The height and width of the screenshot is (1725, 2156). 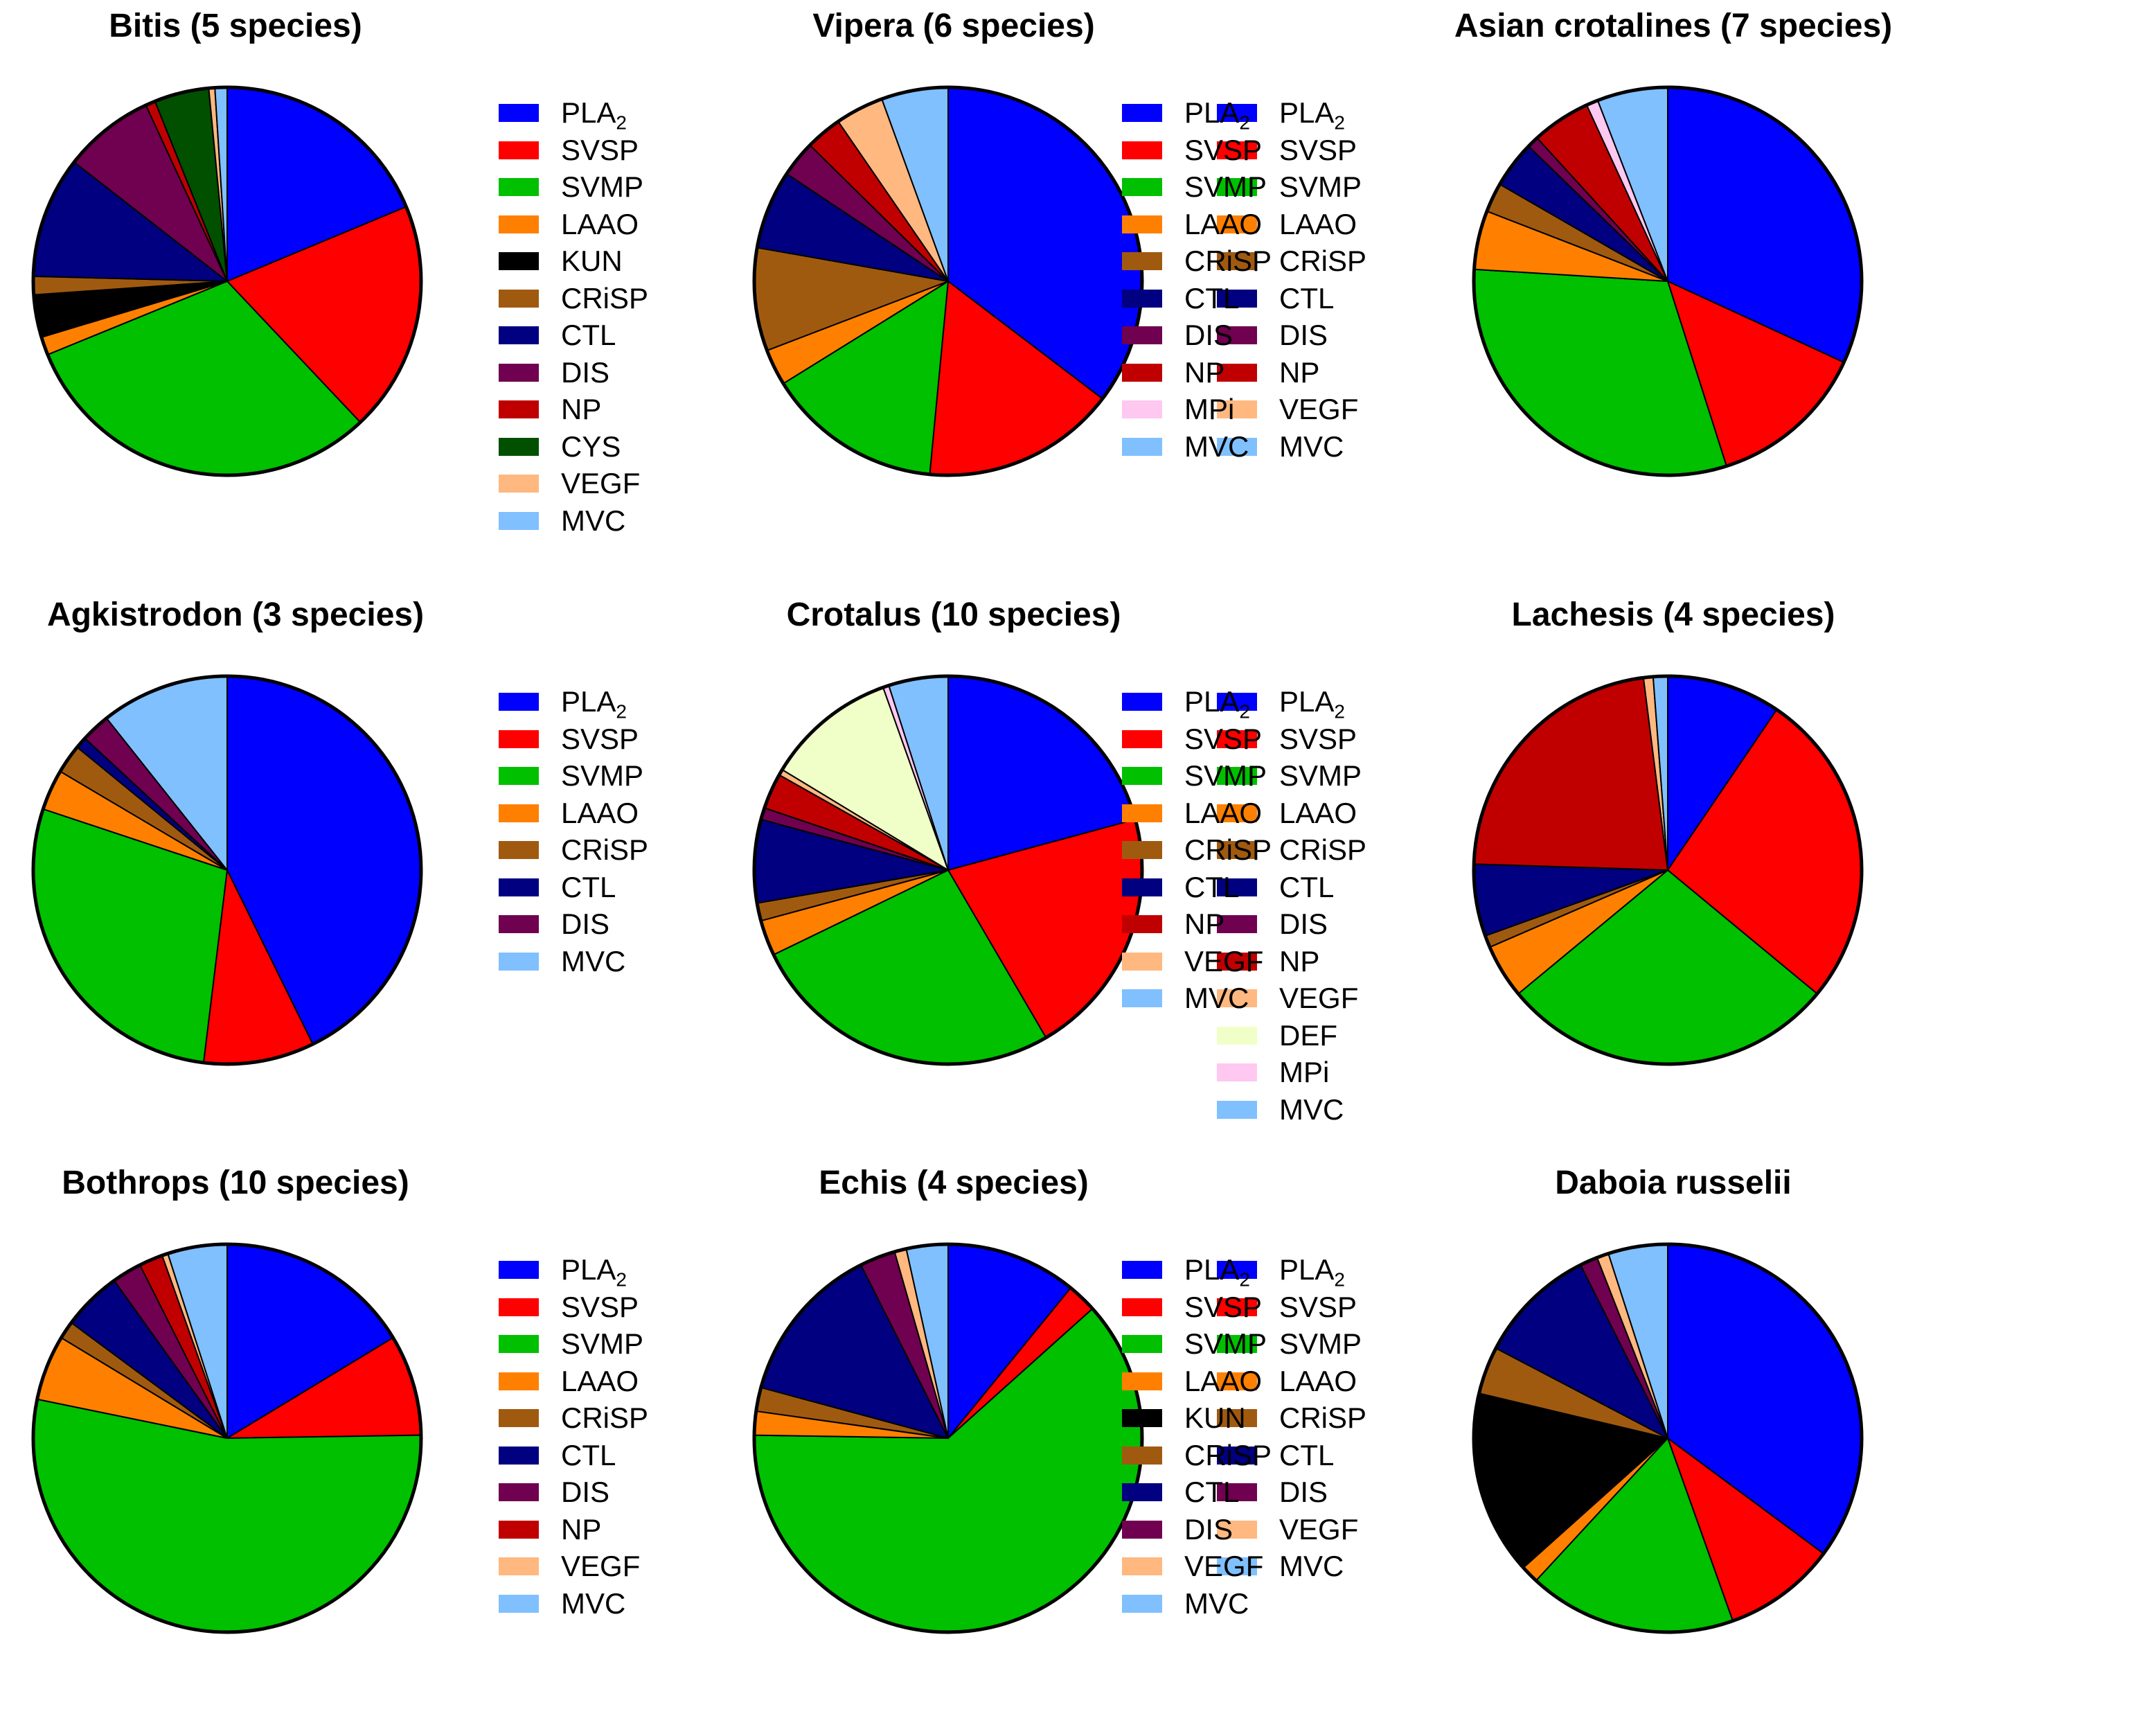 I want to click on legend-label: CYS, so click(x=591, y=446).